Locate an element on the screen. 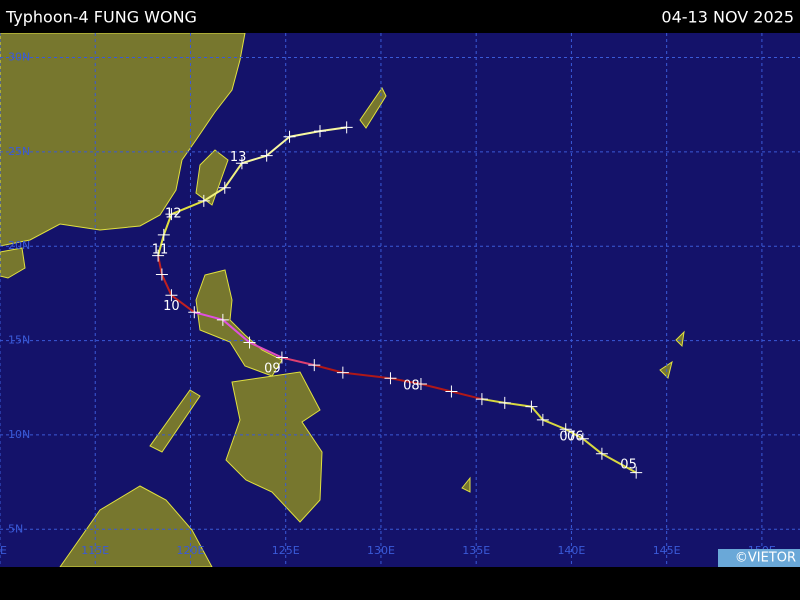 This screenshot has width=800, height=600. palawan is located at coordinates (175, 421).